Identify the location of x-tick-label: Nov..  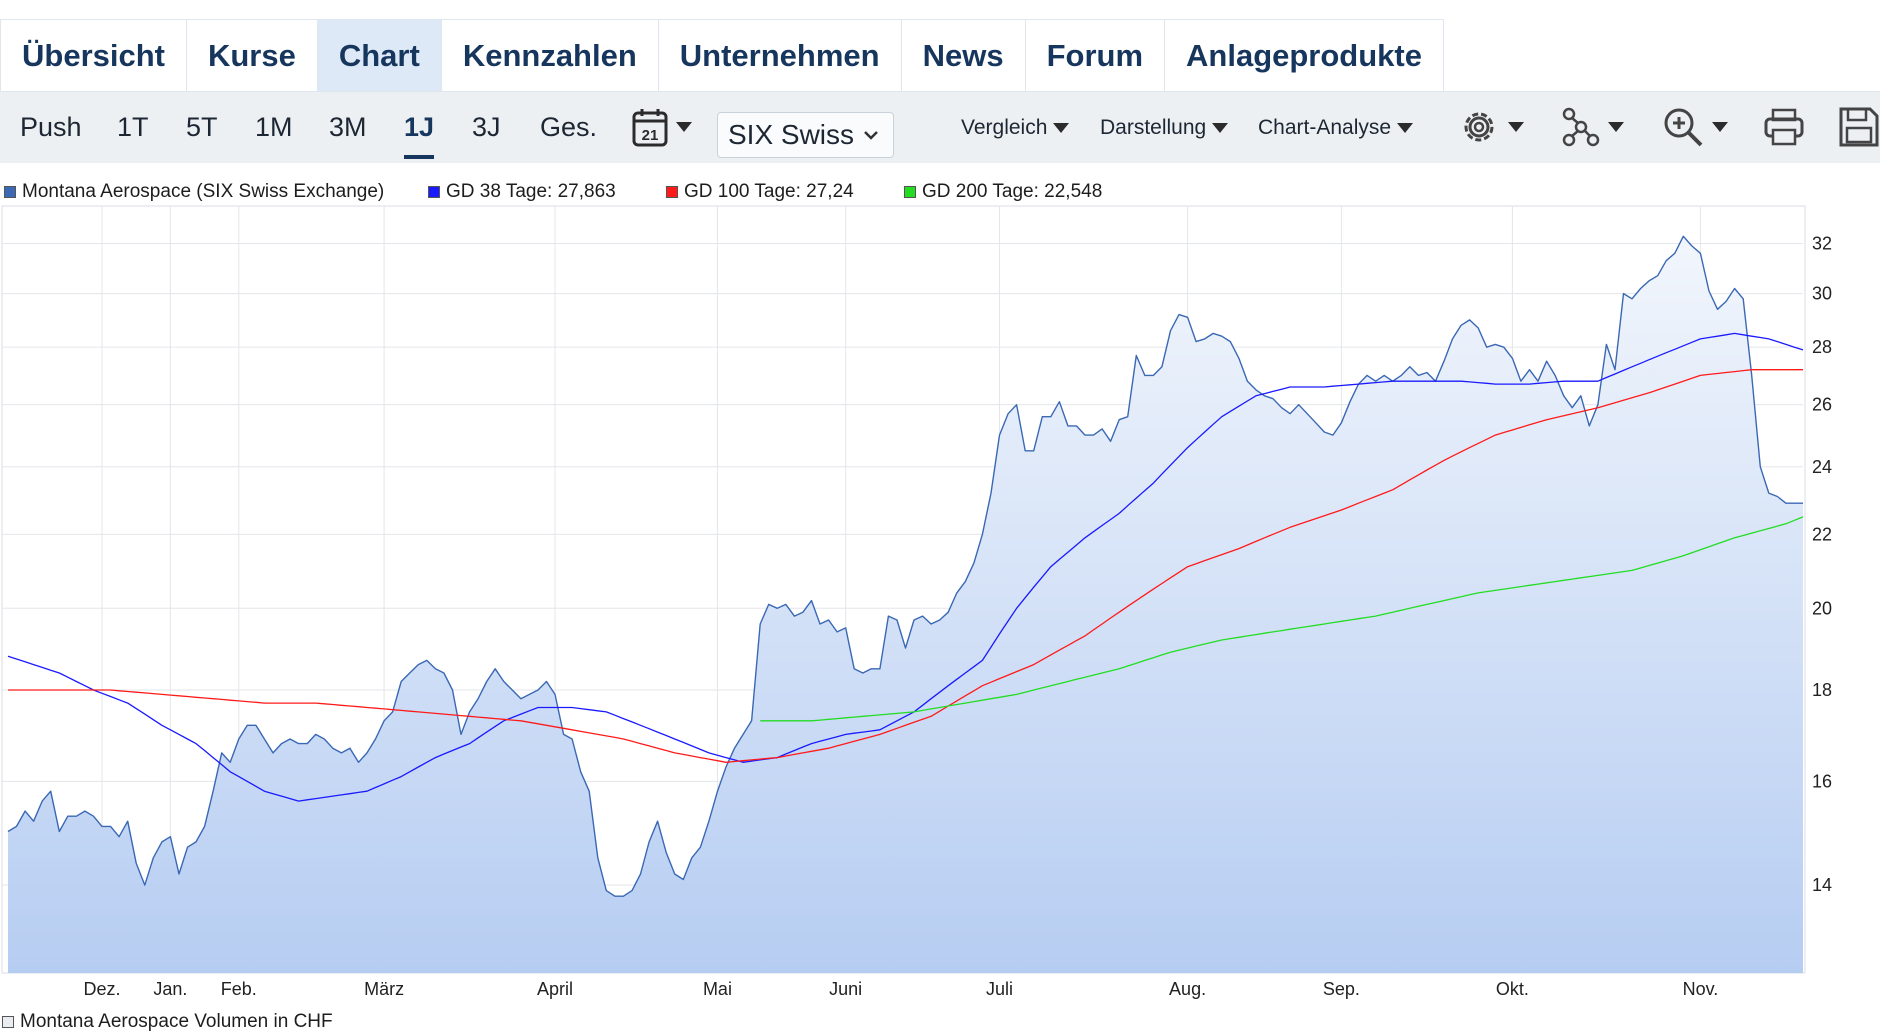
(1701, 989).